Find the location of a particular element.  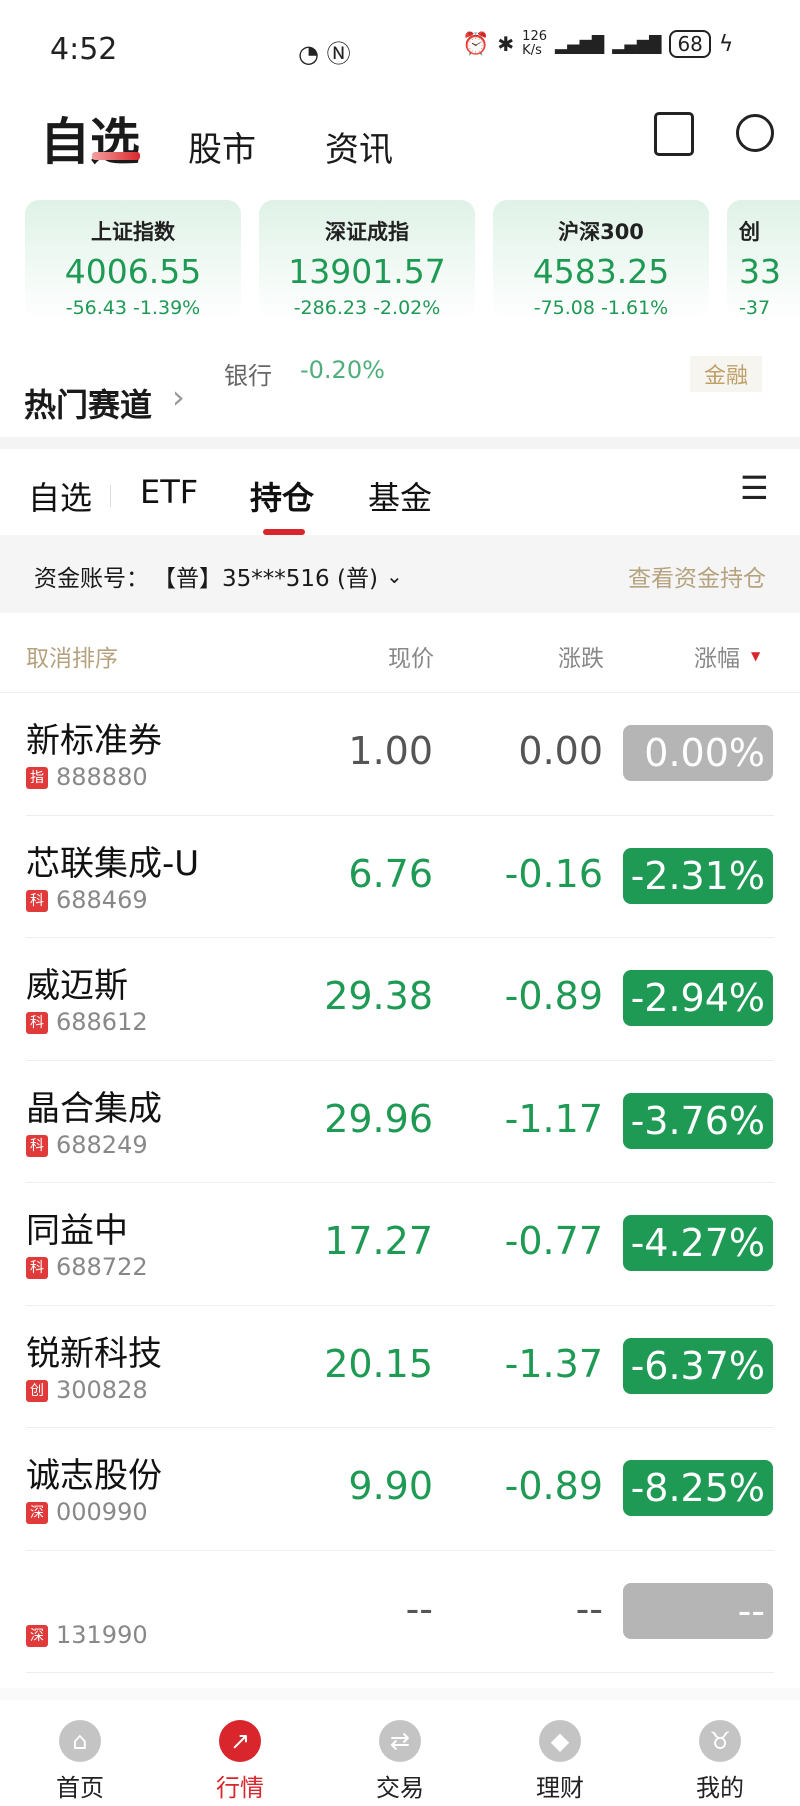

stock-price: 20.15 is located at coordinates (378, 1363).